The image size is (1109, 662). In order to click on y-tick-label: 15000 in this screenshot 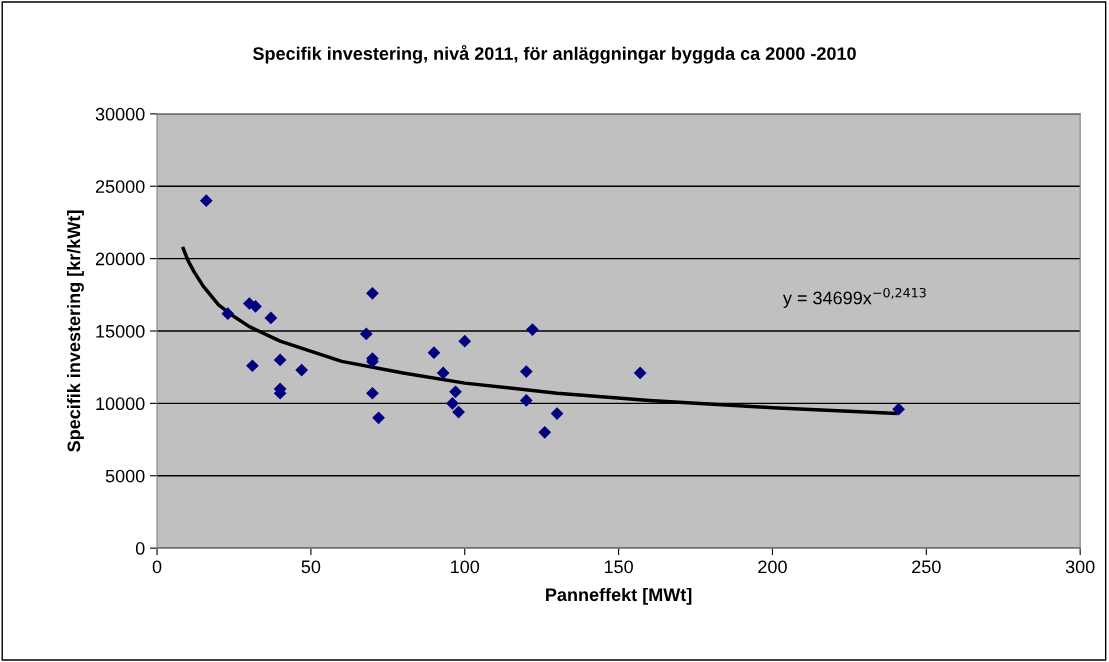, I will do `click(120, 331)`.